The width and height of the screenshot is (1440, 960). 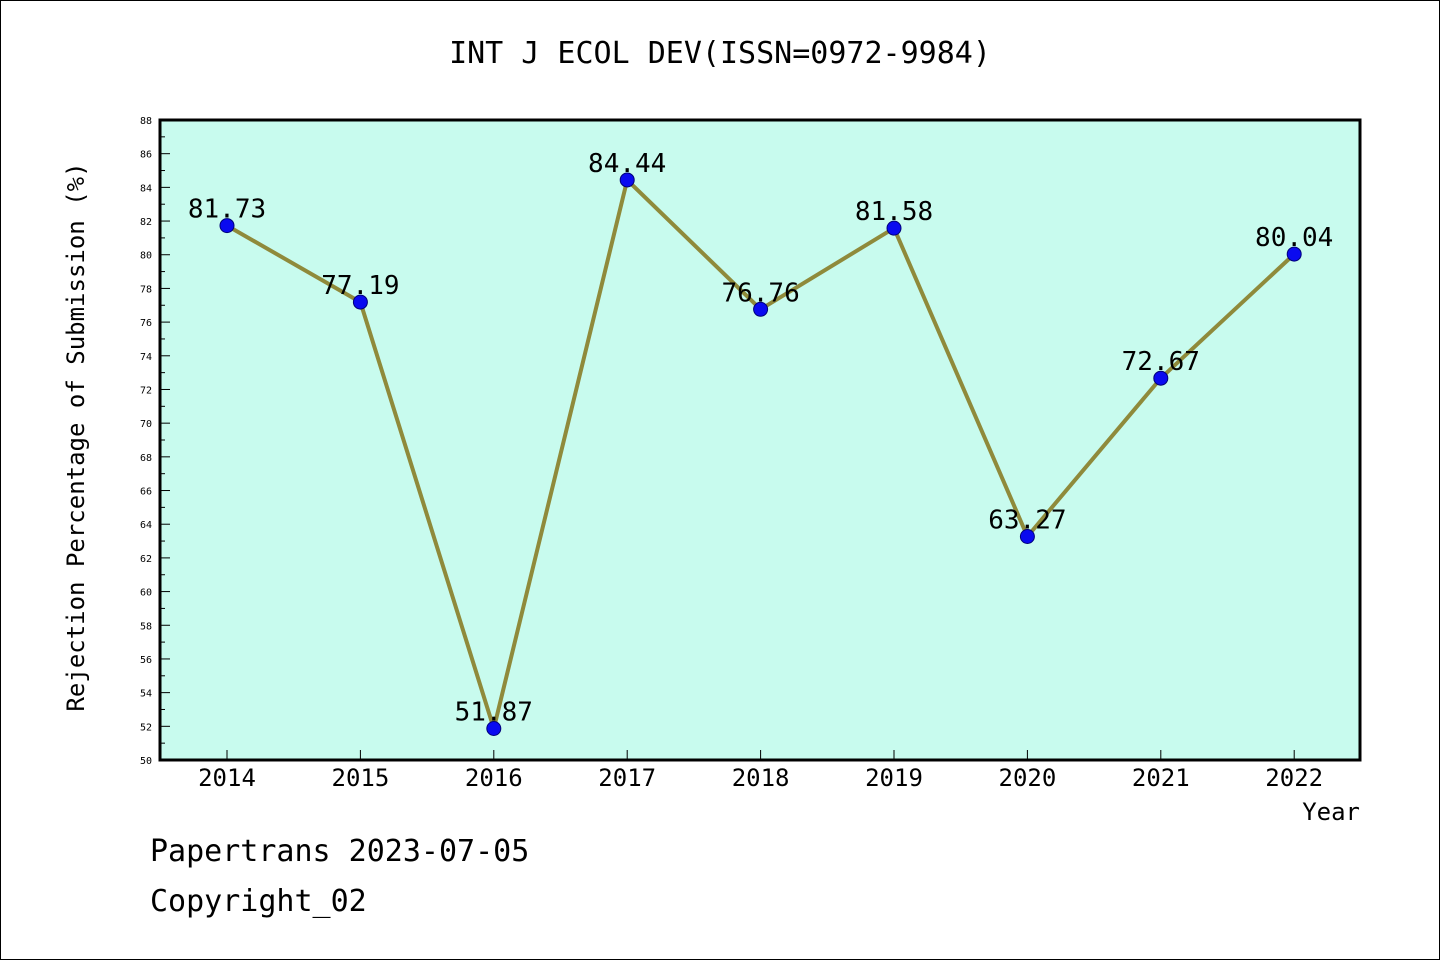 What do you see at coordinates (1294, 238) in the screenshot?
I see `data-label: 80.04` at bounding box center [1294, 238].